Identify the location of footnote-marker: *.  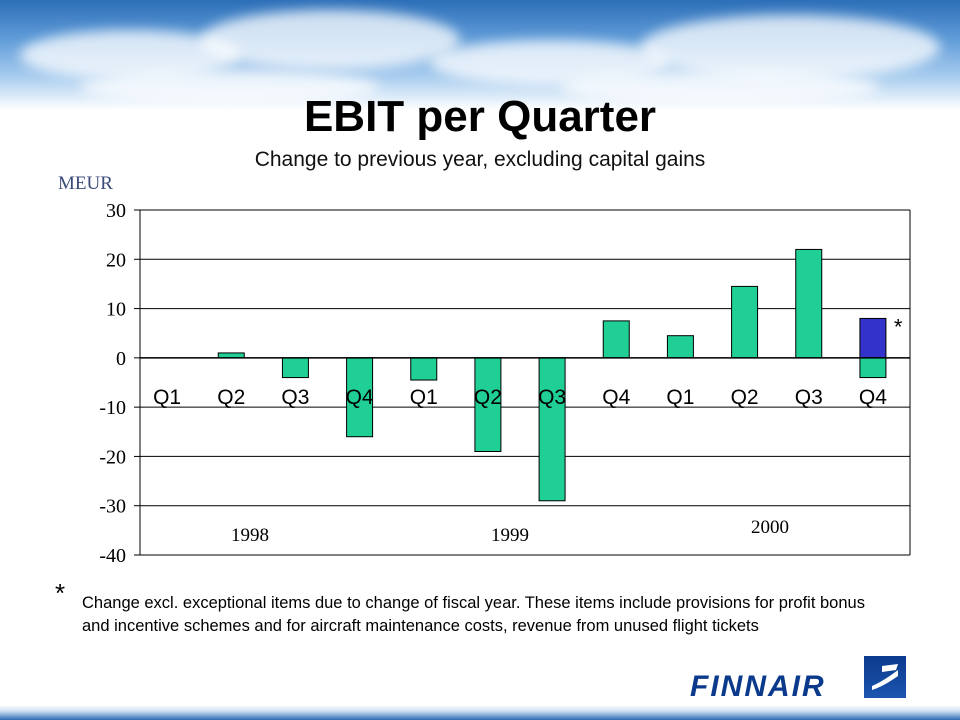
(60, 593).